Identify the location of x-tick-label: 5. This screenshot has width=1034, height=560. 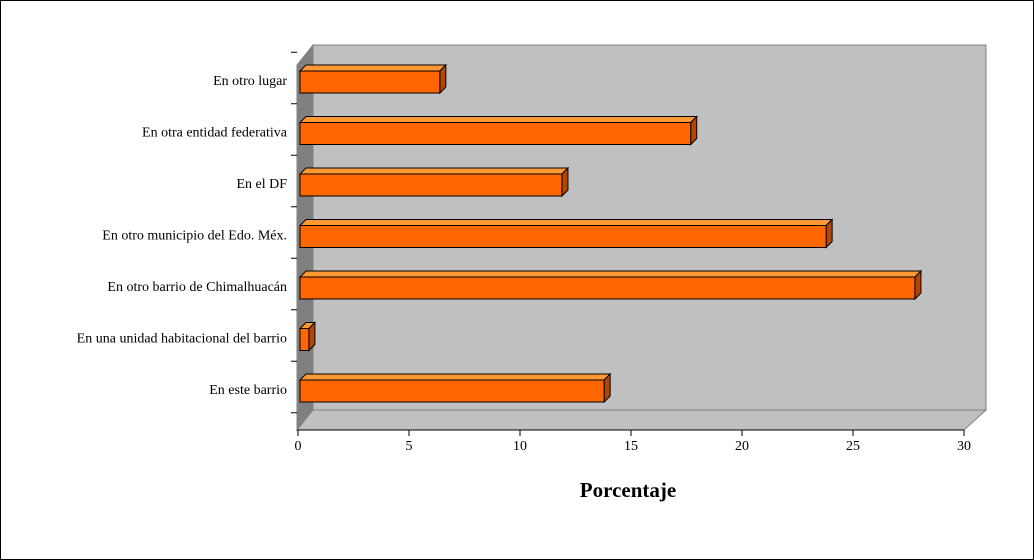
(409, 446).